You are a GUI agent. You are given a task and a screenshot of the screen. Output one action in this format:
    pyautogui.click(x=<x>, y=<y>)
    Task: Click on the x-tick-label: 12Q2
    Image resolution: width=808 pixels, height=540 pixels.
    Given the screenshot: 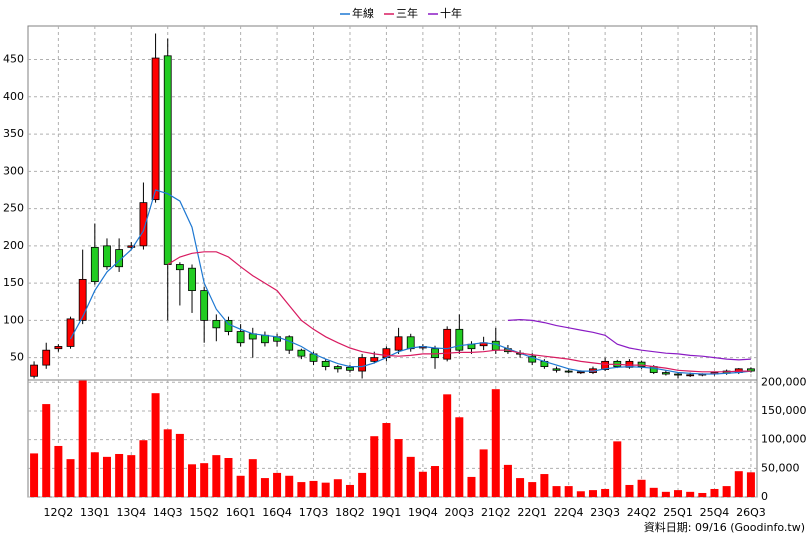 What is the action you would take?
    pyautogui.click(x=59, y=512)
    